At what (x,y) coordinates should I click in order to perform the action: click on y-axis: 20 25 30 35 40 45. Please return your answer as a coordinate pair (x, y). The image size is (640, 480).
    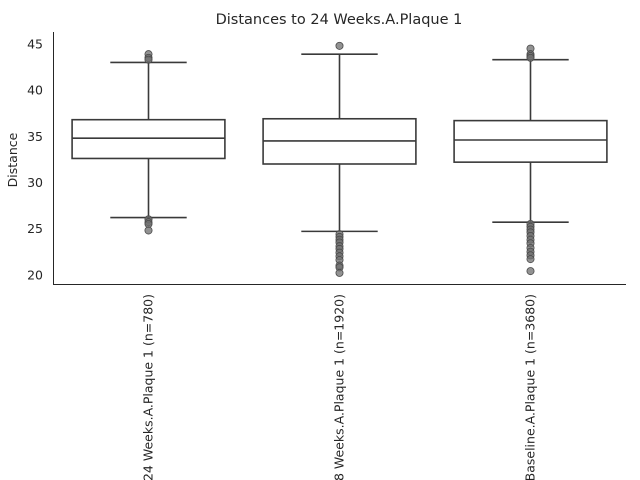
    Looking at the image, I should click on (35, 160).